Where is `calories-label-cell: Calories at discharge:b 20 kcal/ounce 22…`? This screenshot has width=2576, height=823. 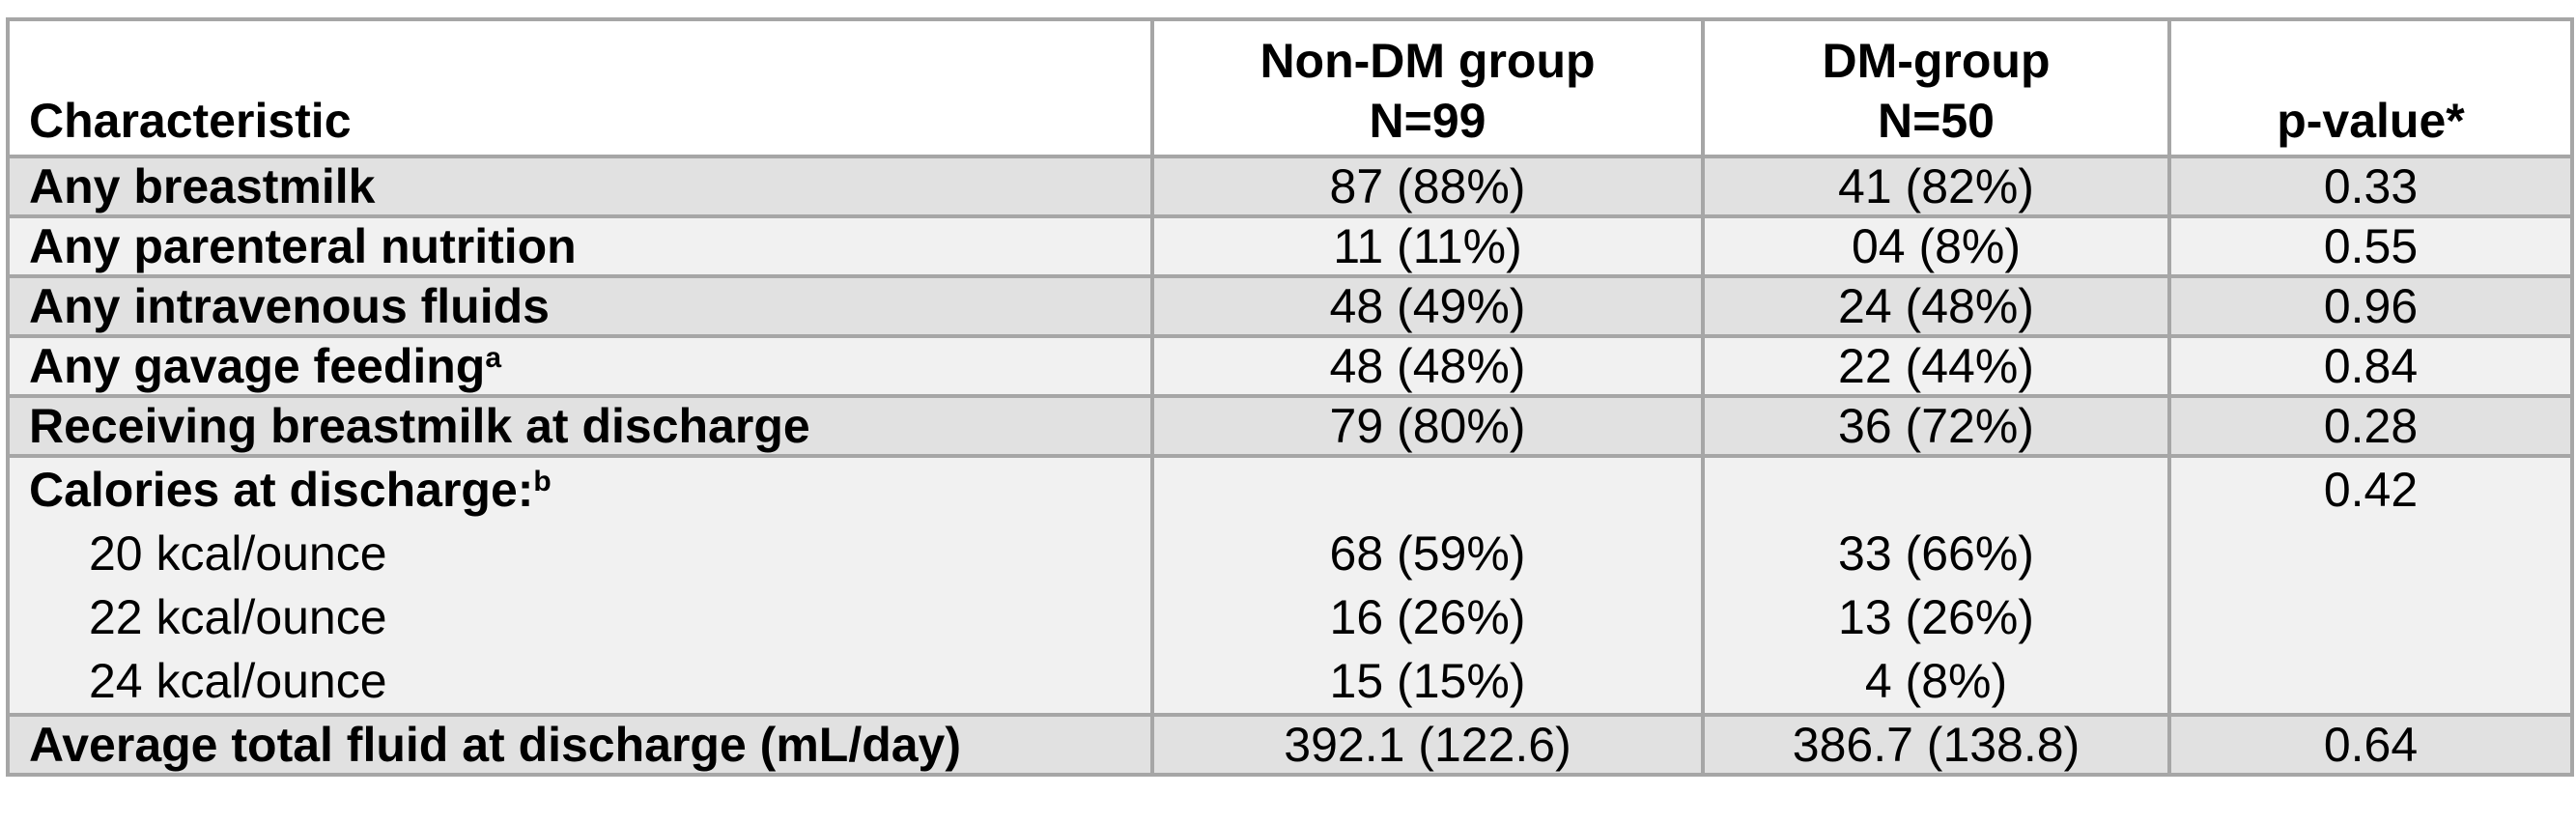
calories-label-cell: Calories at discharge:b 20 kcal/ounce 22… is located at coordinates (580, 585).